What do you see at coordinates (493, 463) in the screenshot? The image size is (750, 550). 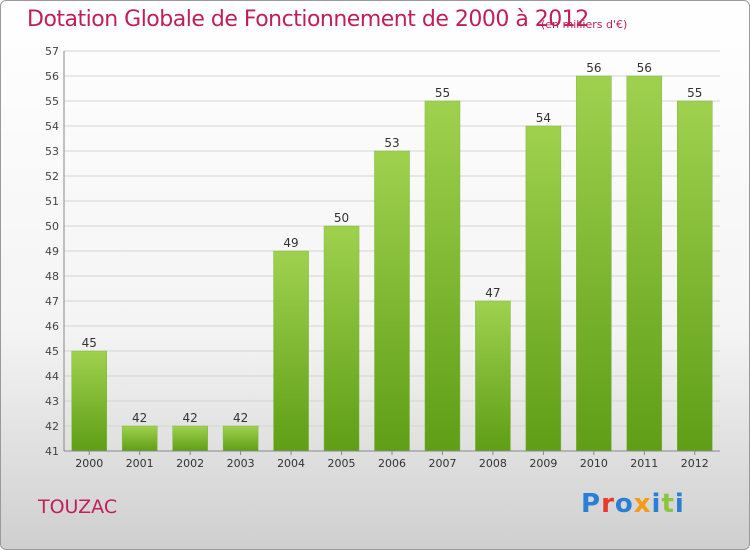 I see `x-tick-label-2008: 2008` at bounding box center [493, 463].